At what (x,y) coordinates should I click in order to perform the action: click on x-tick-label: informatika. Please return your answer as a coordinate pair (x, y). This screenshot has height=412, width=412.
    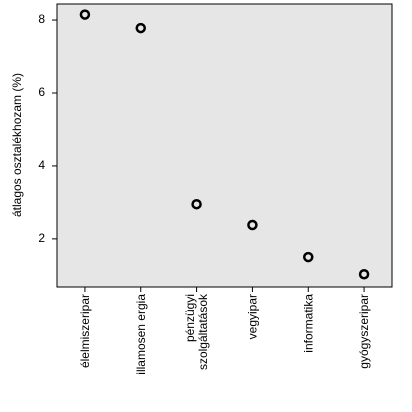
    Looking at the image, I should click on (308, 323).